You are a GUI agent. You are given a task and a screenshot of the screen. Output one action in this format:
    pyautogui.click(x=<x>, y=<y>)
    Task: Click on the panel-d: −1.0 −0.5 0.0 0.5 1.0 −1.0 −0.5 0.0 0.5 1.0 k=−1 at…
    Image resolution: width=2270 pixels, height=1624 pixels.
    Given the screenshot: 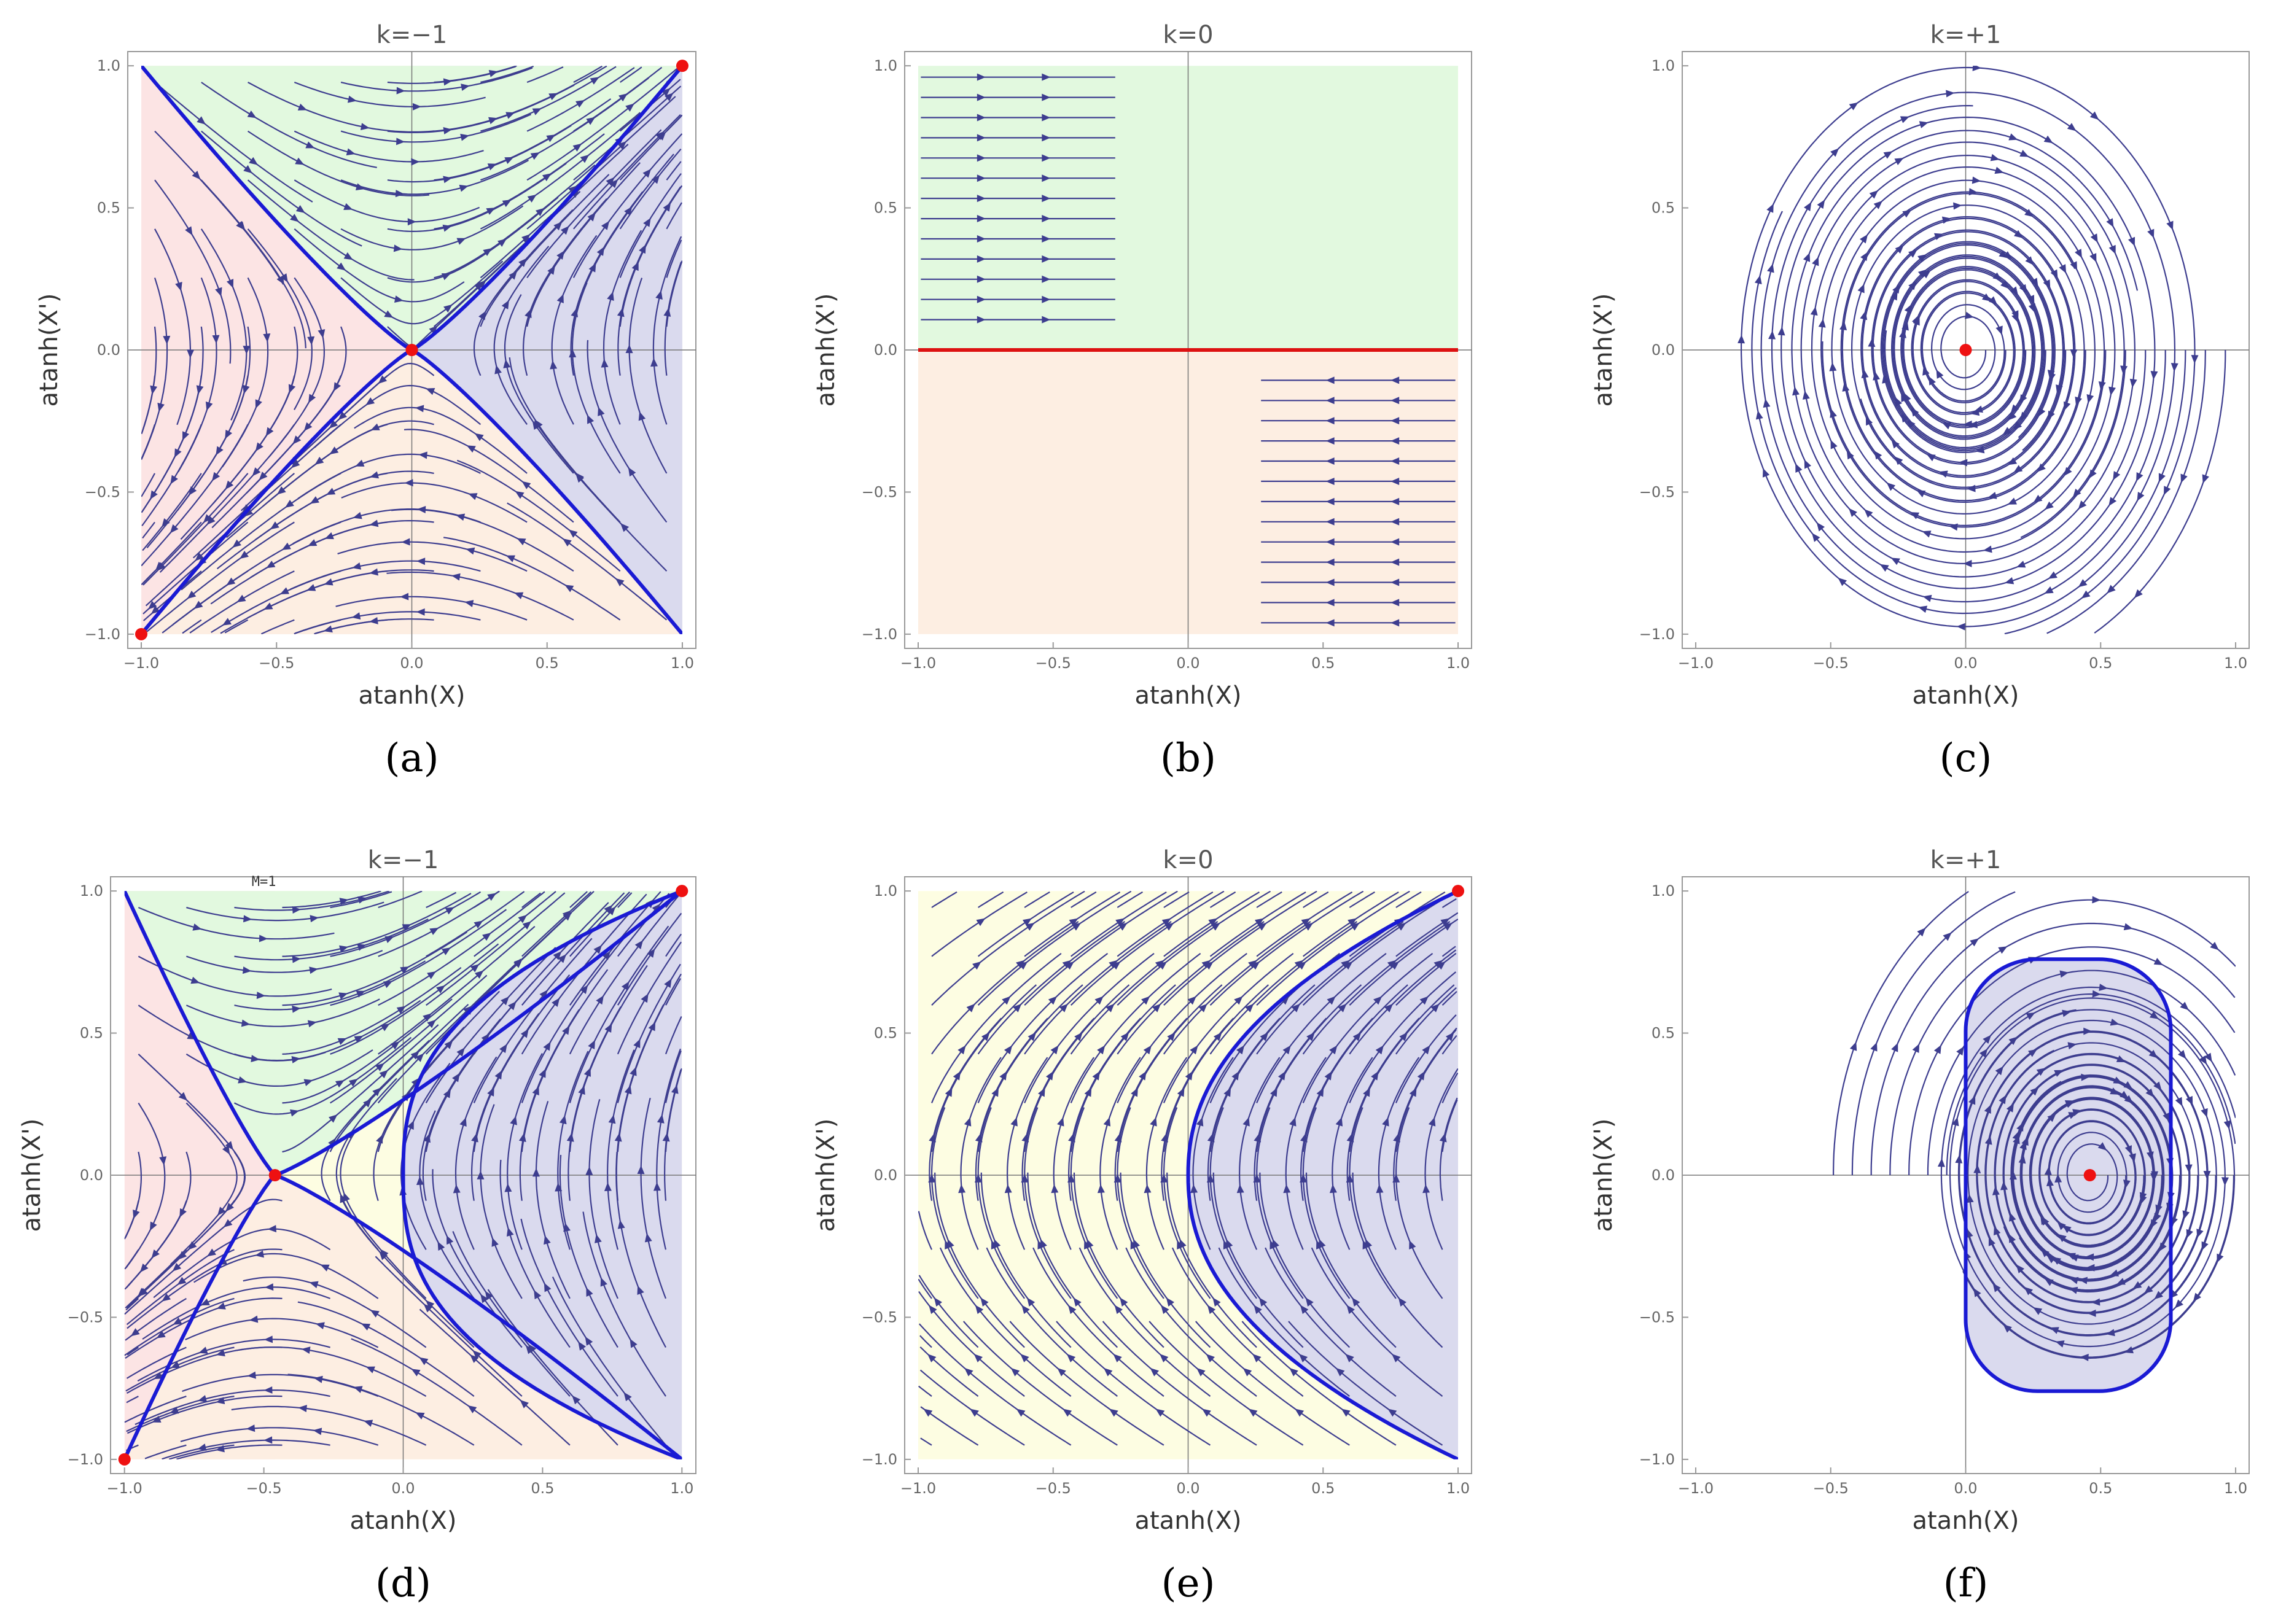 What is the action you would take?
    pyautogui.click(x=357, y=1226)
    